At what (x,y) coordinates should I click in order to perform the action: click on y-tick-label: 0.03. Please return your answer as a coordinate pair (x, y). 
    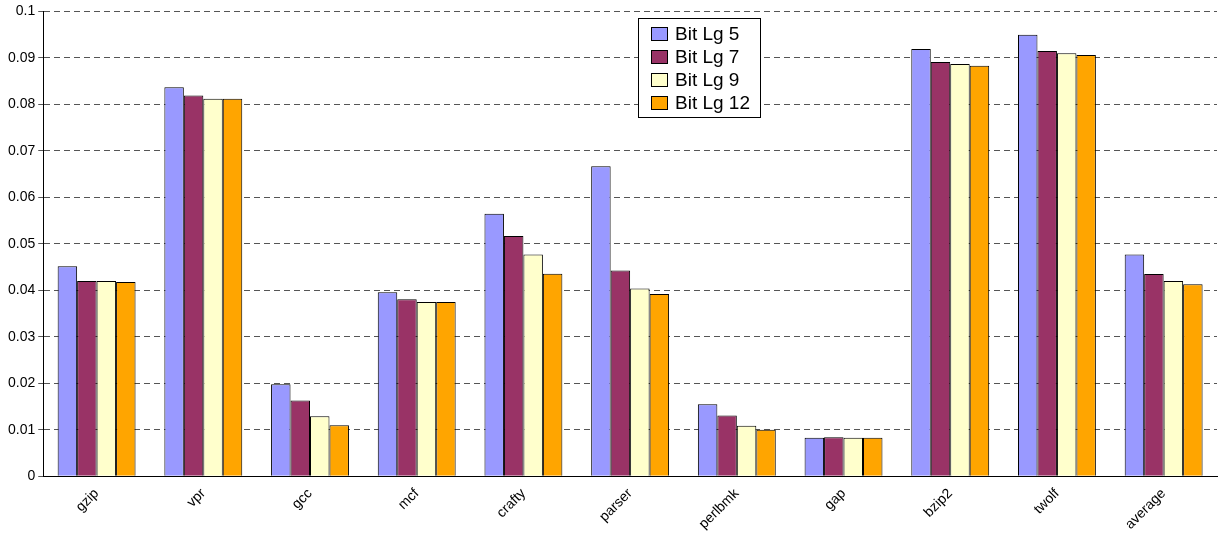
    Looking at the image, I should click on (22, 335).